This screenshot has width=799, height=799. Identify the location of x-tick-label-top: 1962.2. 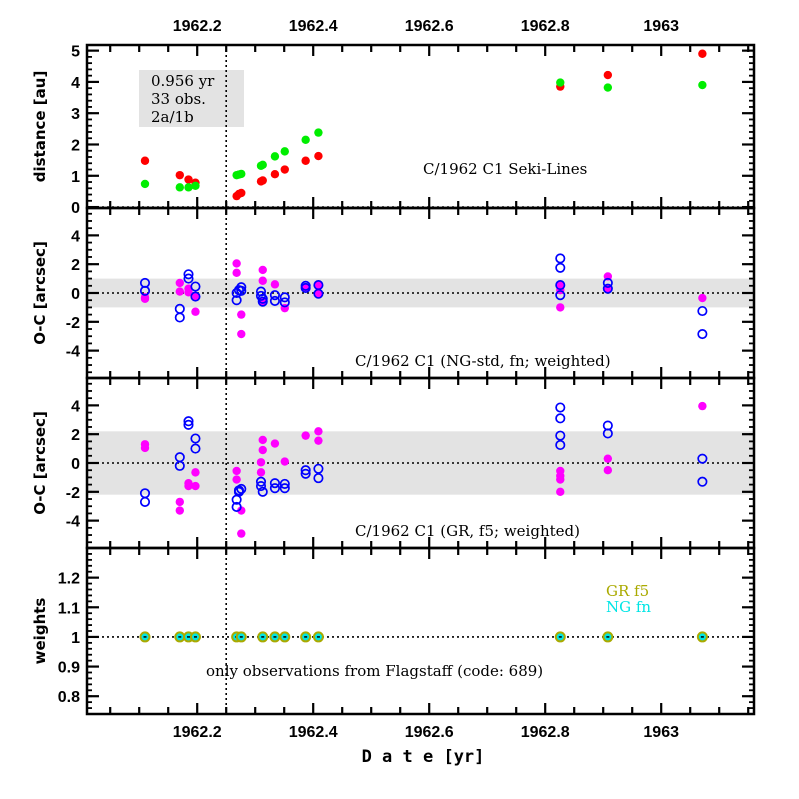
(197, 26).